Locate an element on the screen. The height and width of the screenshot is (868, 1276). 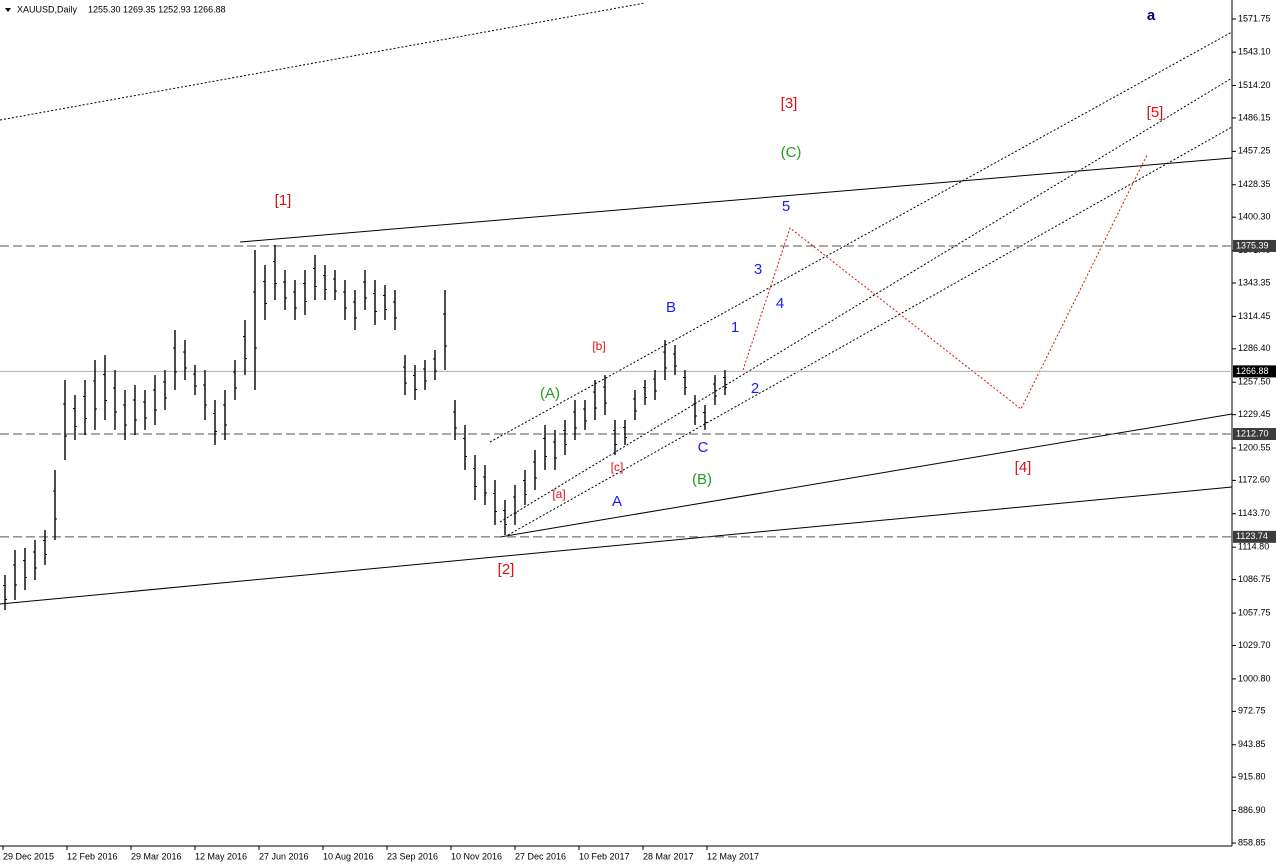
y-tick-label: 886.90 is located at coordinates (1252, 810).